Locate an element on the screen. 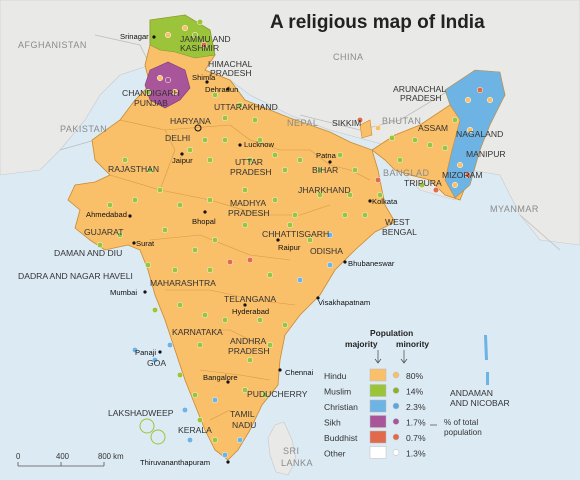 Image resolution: width=580 pixels, height=480 pixels. city-bhopal: Bhopal is located at coordinates (204, 221).